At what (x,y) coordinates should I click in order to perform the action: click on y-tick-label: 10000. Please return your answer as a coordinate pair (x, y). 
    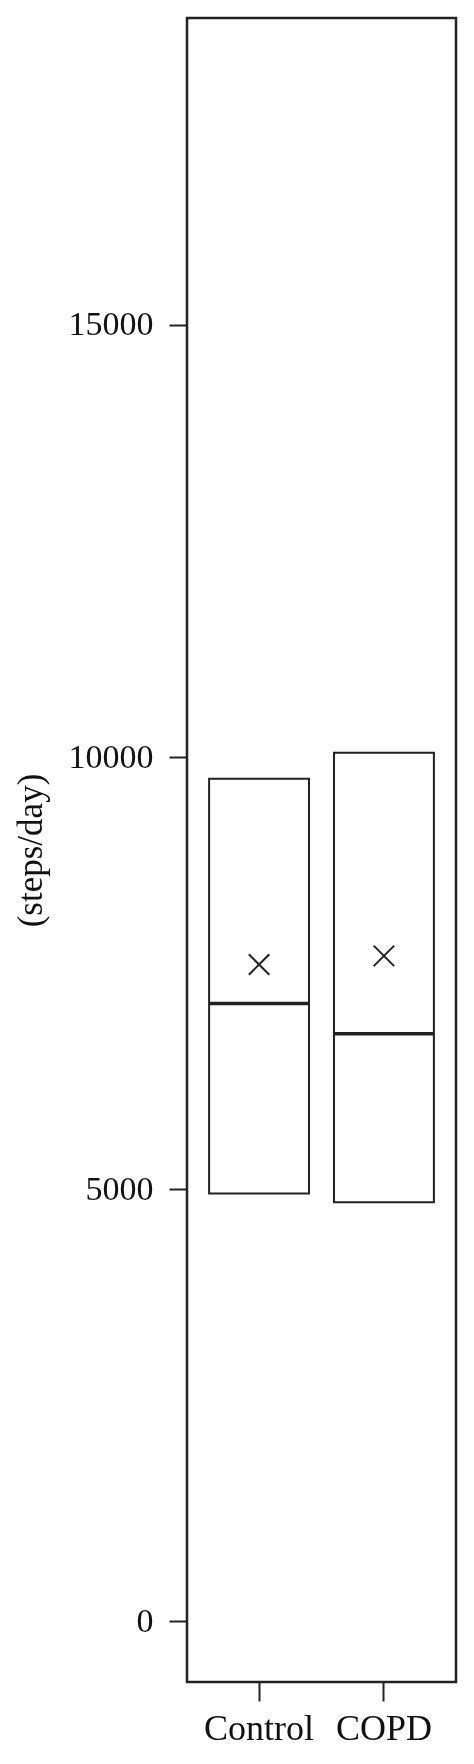
    Looking at the image, I should click on (111, 756).